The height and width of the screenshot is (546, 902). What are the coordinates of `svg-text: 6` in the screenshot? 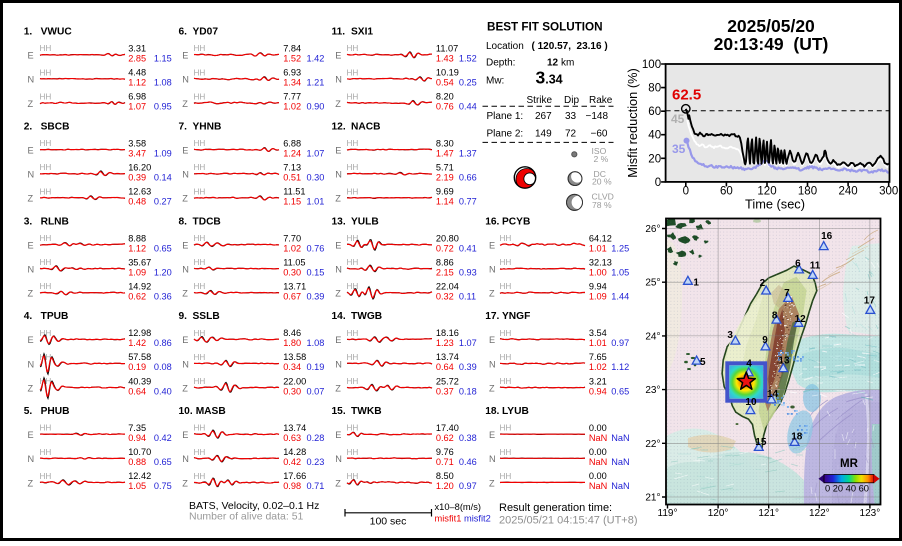 It's located at (798, 263).